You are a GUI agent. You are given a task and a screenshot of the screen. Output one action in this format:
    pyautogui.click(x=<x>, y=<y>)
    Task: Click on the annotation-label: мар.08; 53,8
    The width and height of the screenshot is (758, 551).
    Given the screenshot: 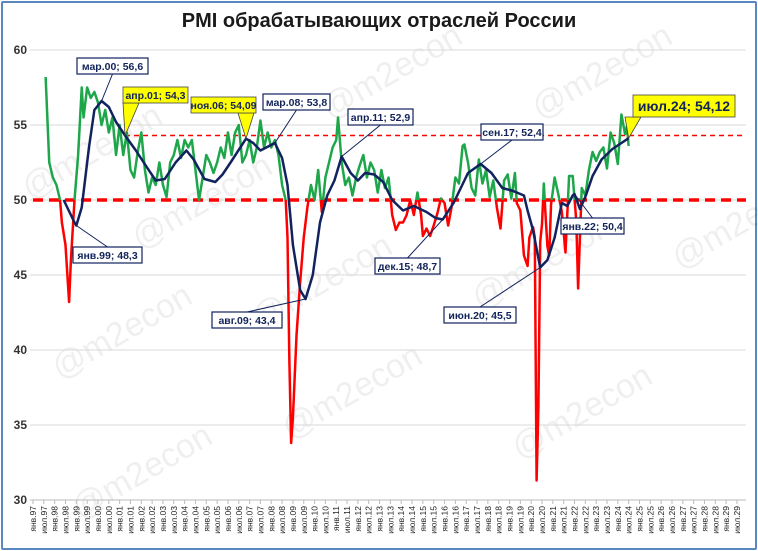 What is the action you would take?
    pyautogui.click(x=296, y=103)
    